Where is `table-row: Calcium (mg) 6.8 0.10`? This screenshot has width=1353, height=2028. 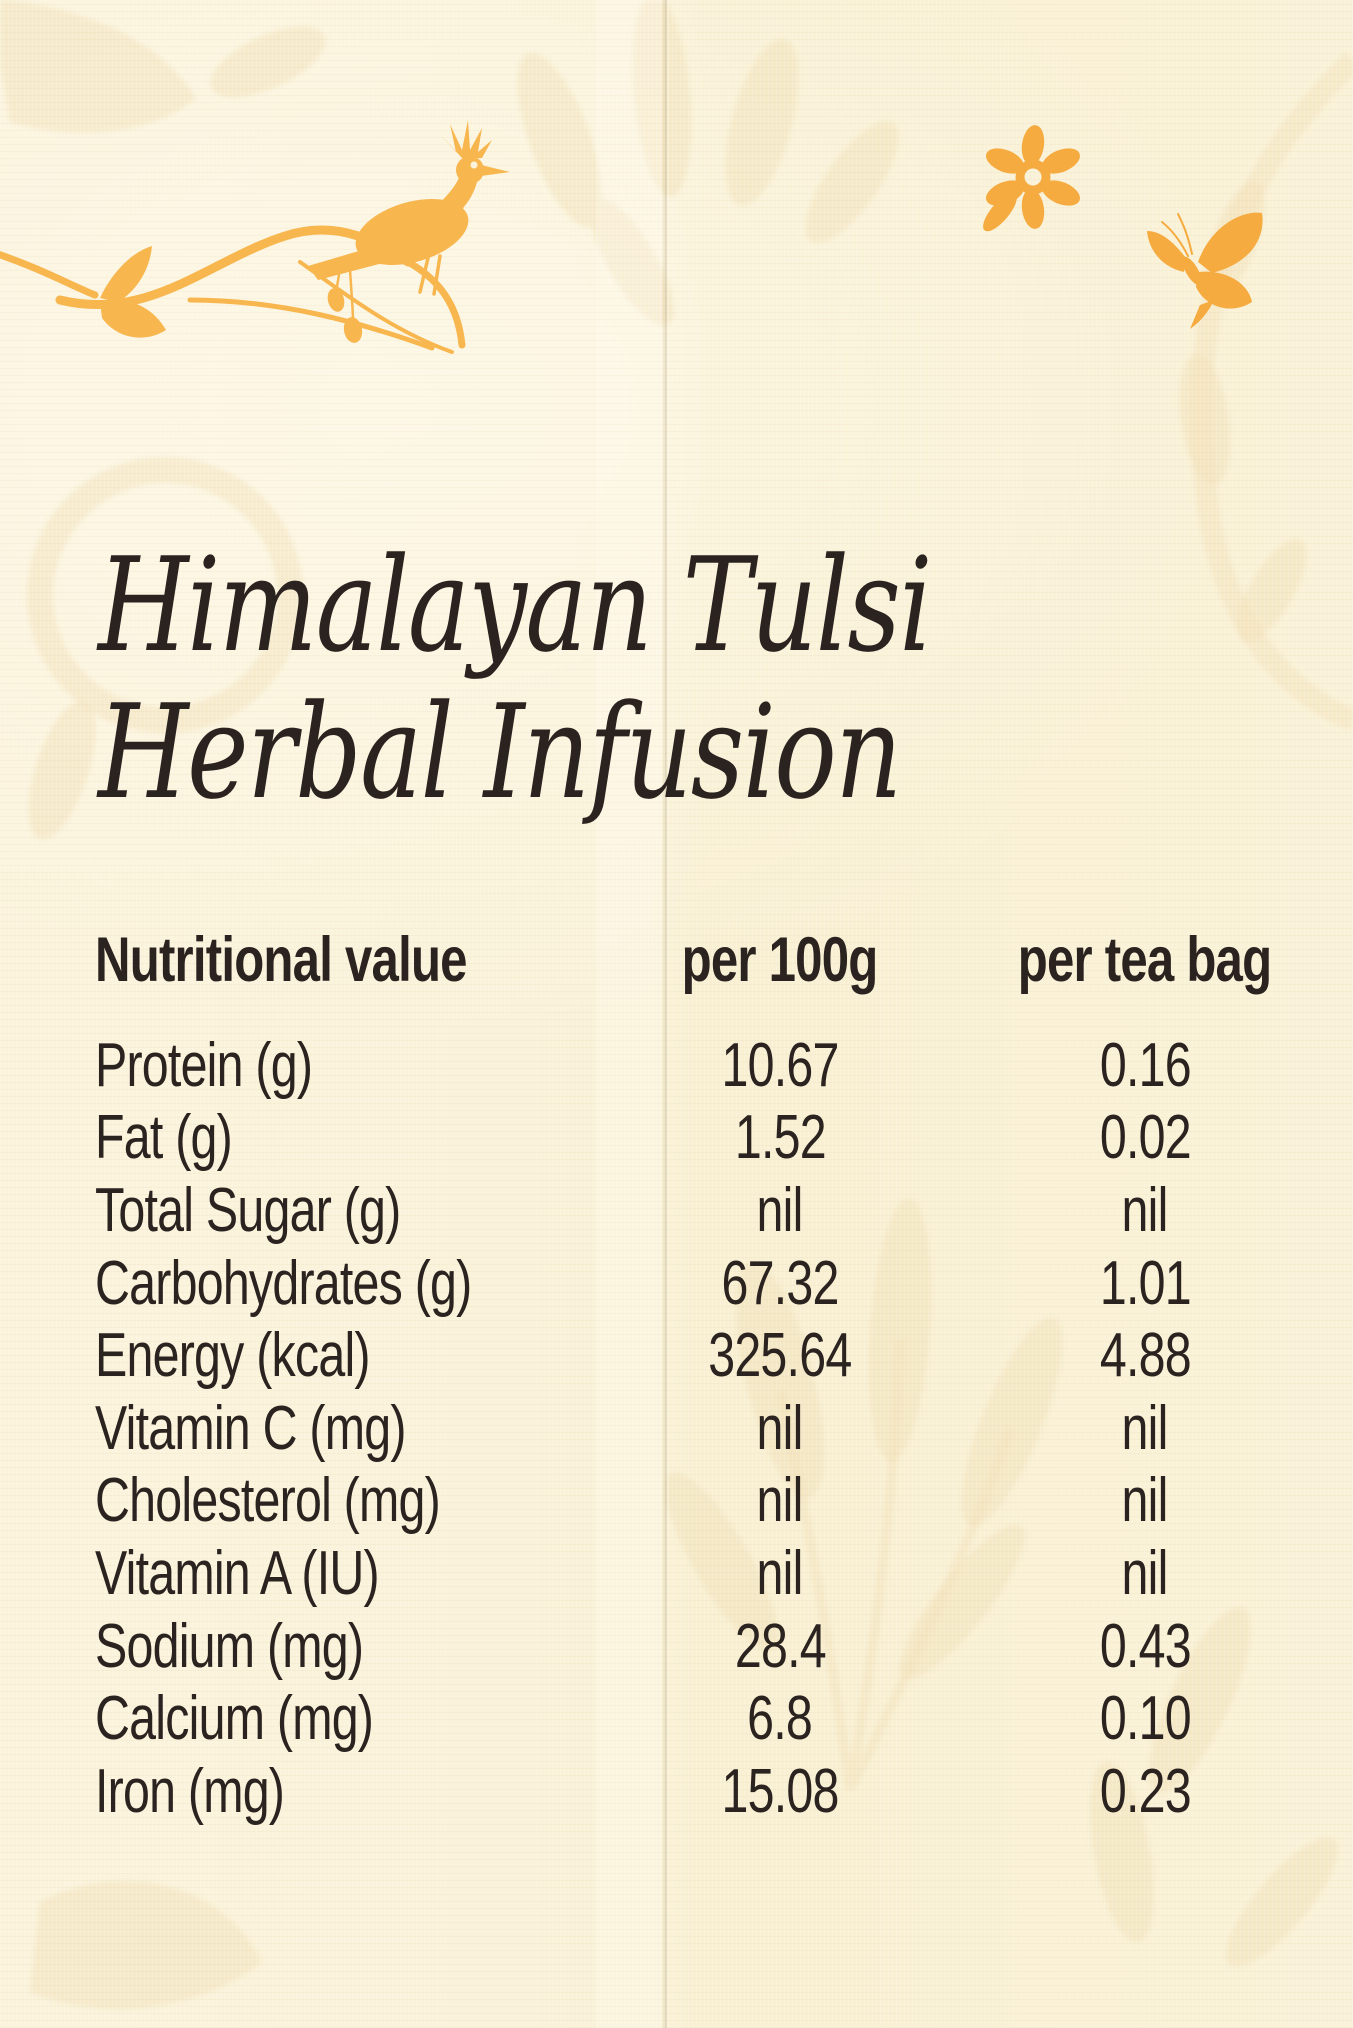 table-row: Calcium (mg) 6.8 0.10 is located at coordinates (712, 1718).